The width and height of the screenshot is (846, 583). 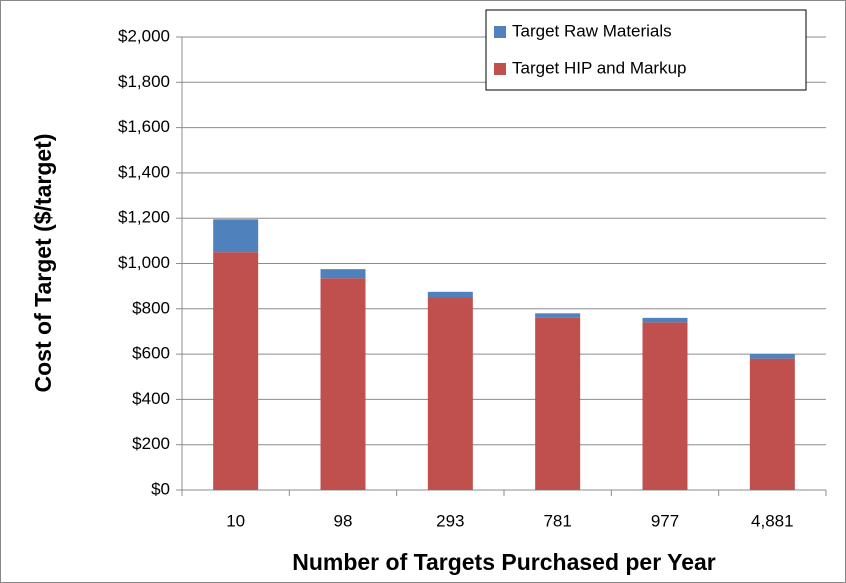 What do you see at coordinates (504, 562) in the screenshot?
I see `x-axis-title: Number of Targets Purchased per Year` at bounding box center [504, 562].